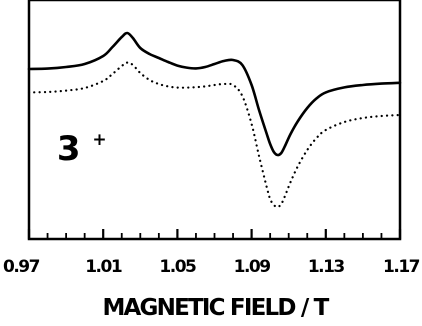 The image size is (422, 326). I want to click on x-tick-label: 1.17, so click(401, 267).